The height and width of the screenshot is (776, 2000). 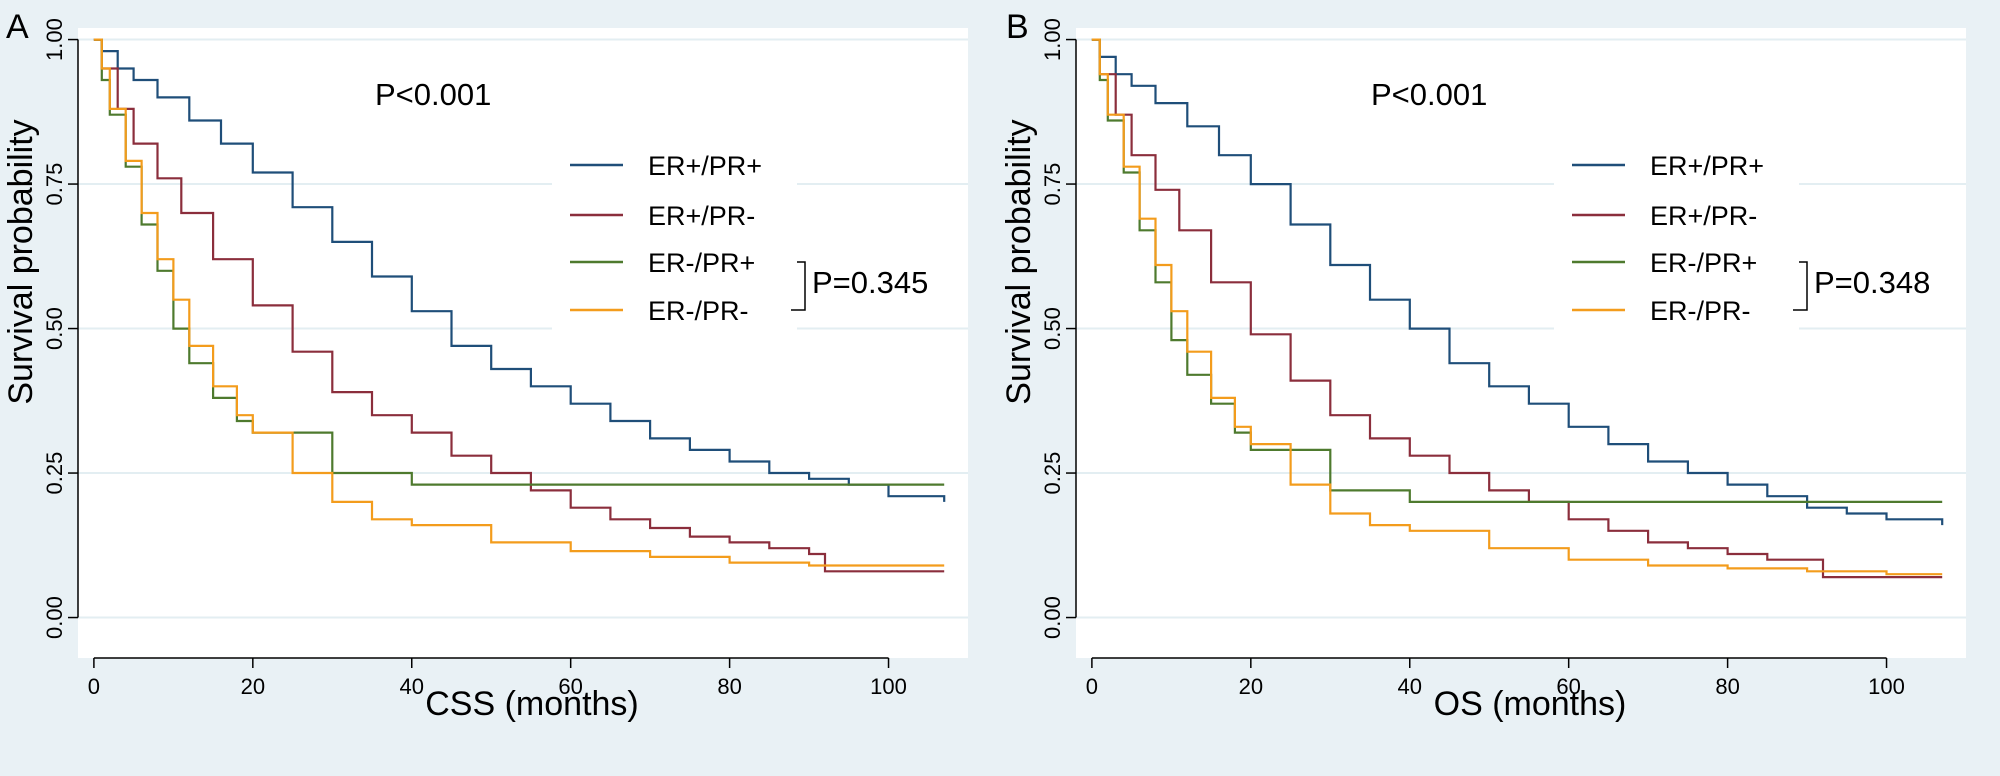 I want to click on p-value-pairwise: P=0.345, so click(x=870, y=282).